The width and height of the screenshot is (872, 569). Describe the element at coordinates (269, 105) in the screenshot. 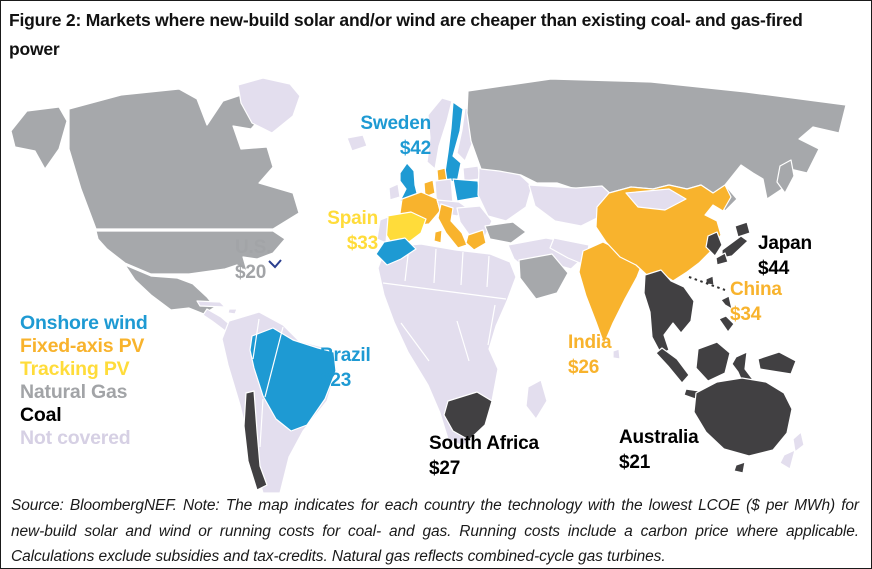

I see `country-greenland` at that location.